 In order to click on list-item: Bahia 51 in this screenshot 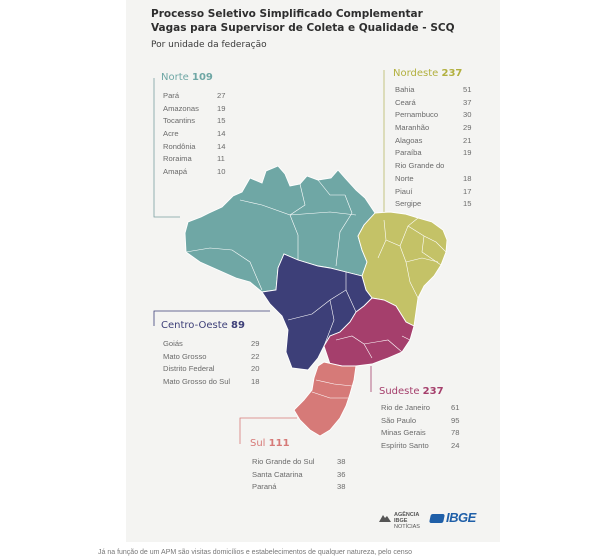, I will do `click(433, 89)`.